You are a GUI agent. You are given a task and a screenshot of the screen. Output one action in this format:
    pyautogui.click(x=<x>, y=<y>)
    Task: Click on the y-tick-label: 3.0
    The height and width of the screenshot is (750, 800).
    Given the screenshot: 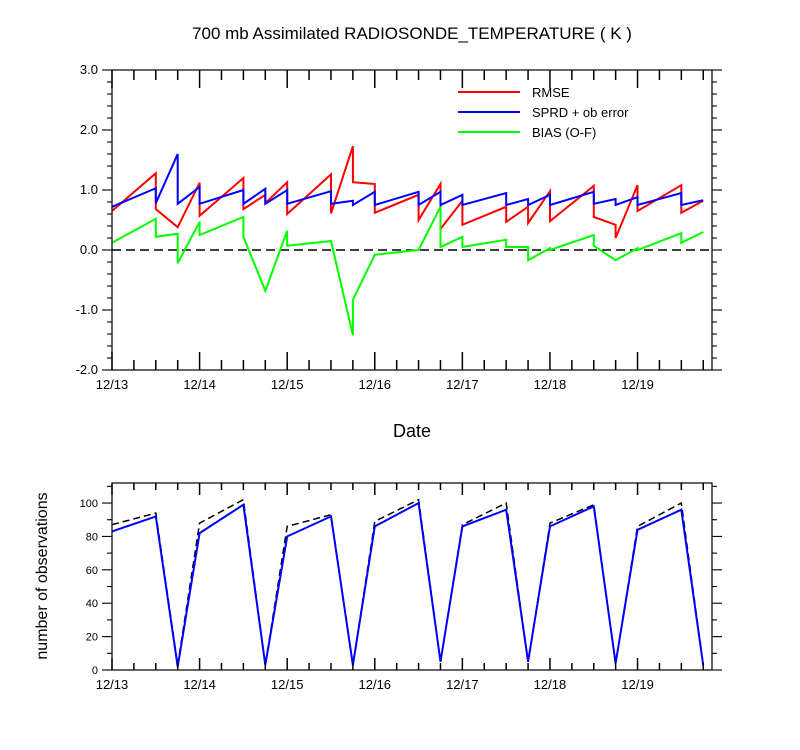 What is the action you would take?
    pyautogui.click(x=89, y=69)
    